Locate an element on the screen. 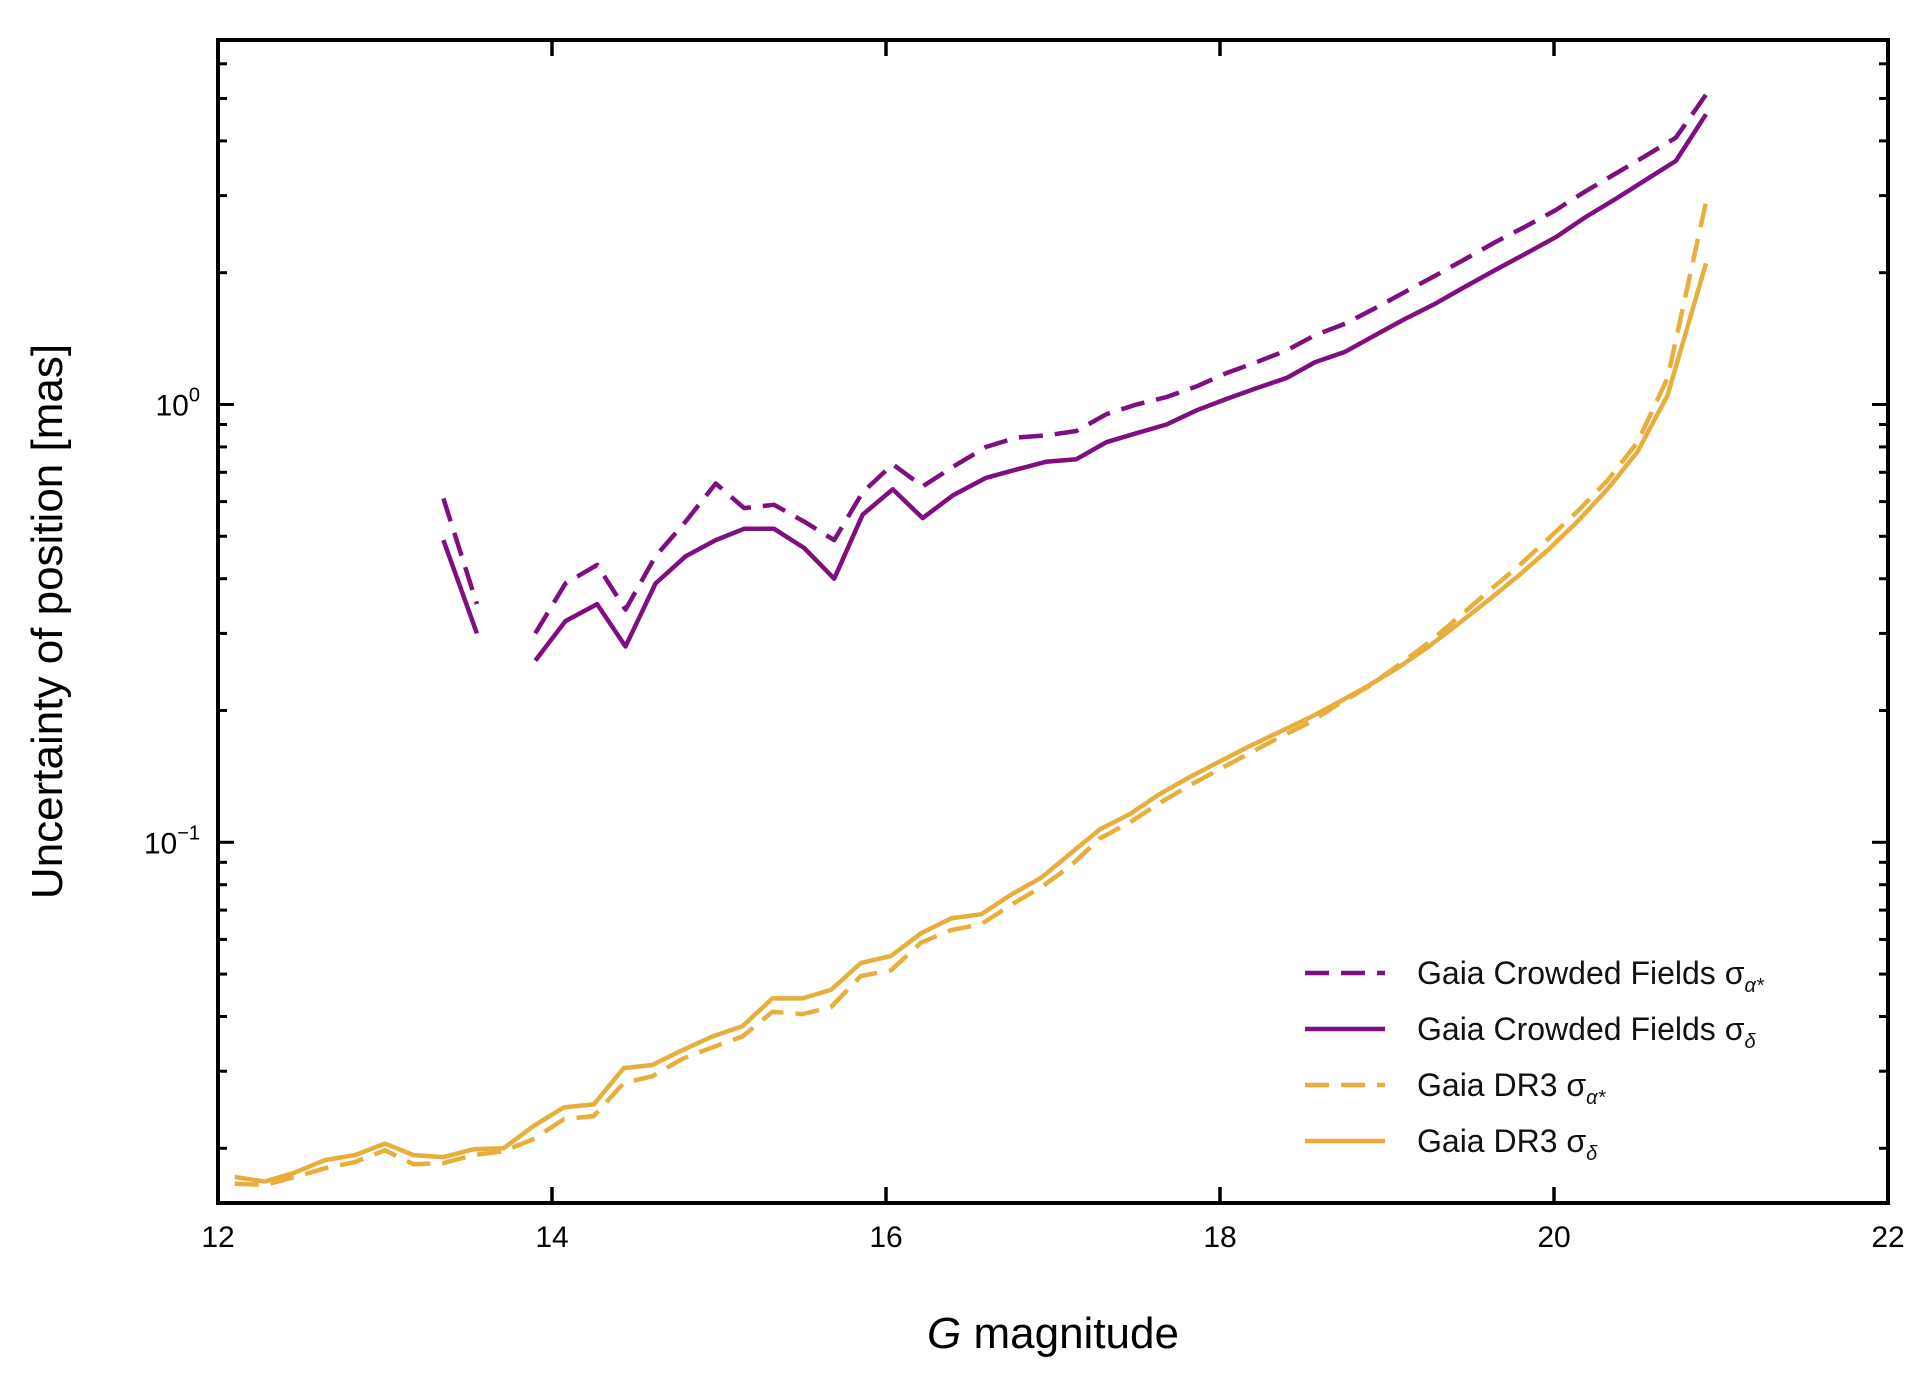 This screenshot has height=1381, width=1921. x-tick-labels: 12 14 16 18 20 22 is located at coordinates (1052, 1237).